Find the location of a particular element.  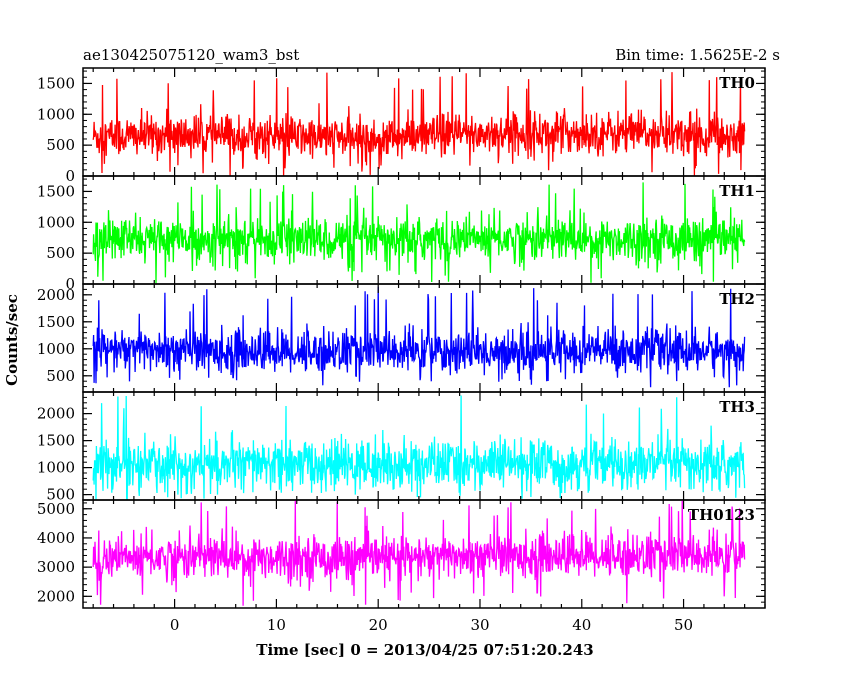

x-tick-label: 0 is located at coordinates (175, 625).